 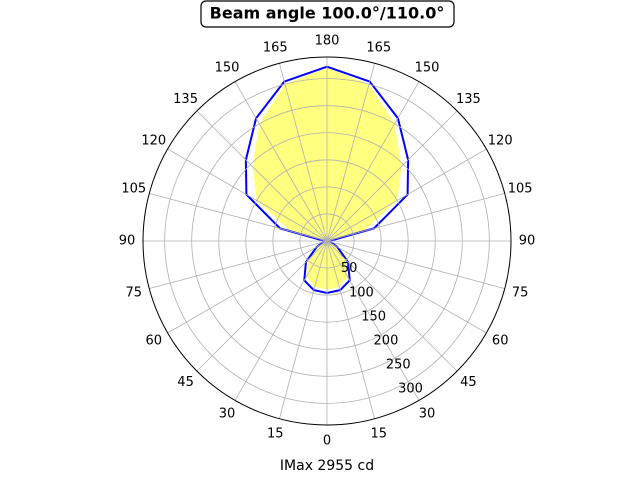 I want to click on title-box, so click(x=327, y=14).